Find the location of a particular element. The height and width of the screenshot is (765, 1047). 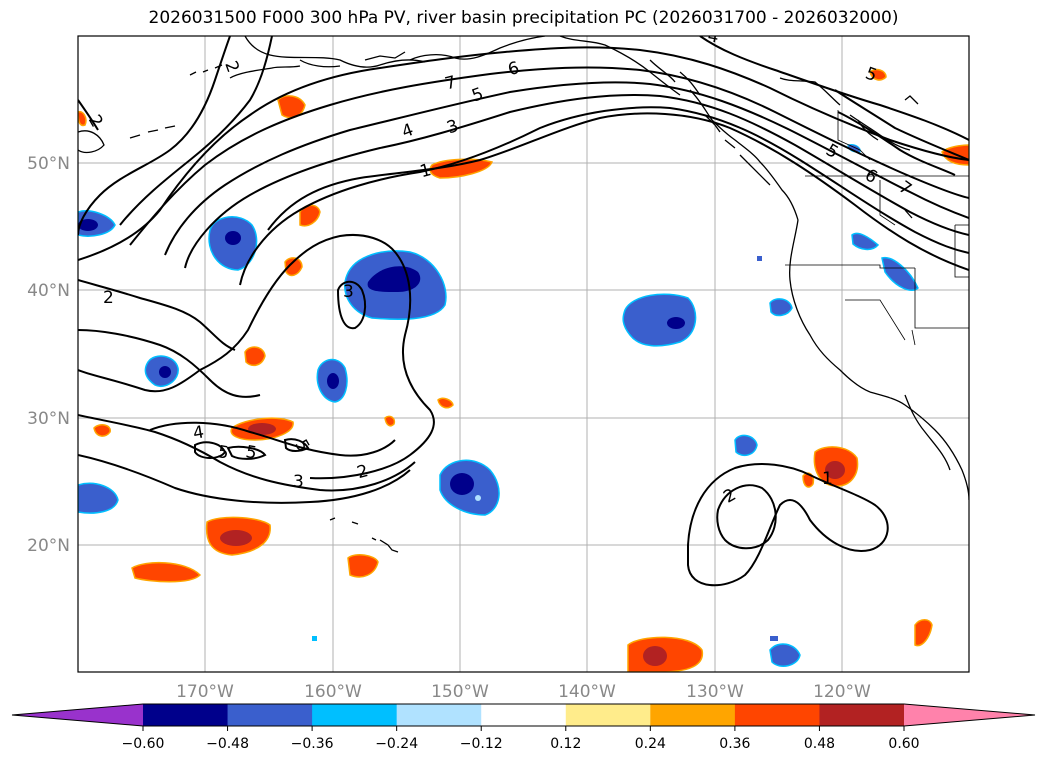

colorbar-tick-label: 0.60 is located at coordinates (903, 744).